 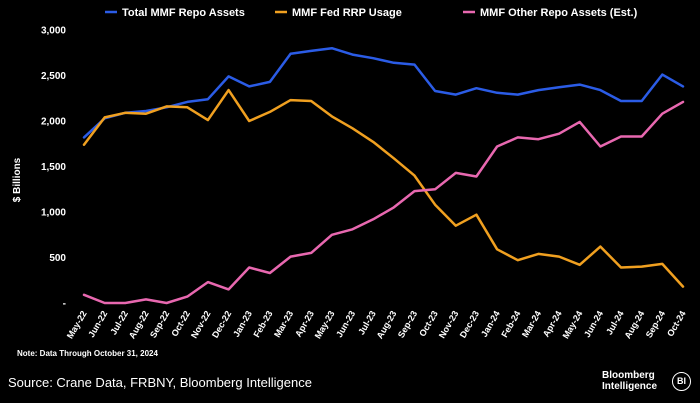 I want to click on brand-line-2: Intelligence, so click(x=630, y=386).